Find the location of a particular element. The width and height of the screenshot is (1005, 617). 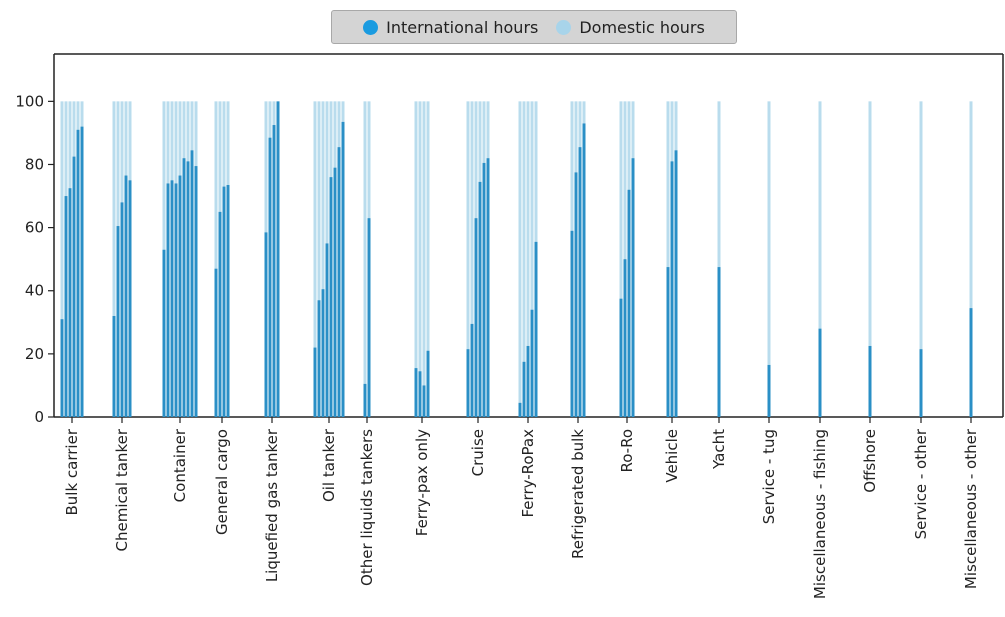

x-tick-label: Container is located at coordinates (180, 465).